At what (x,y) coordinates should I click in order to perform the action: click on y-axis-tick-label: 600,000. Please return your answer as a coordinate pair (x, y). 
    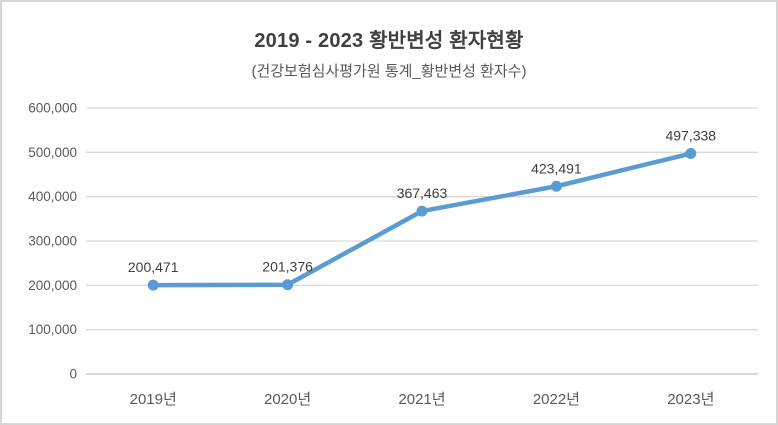
    Looking at the image, I should click on (52, 108).